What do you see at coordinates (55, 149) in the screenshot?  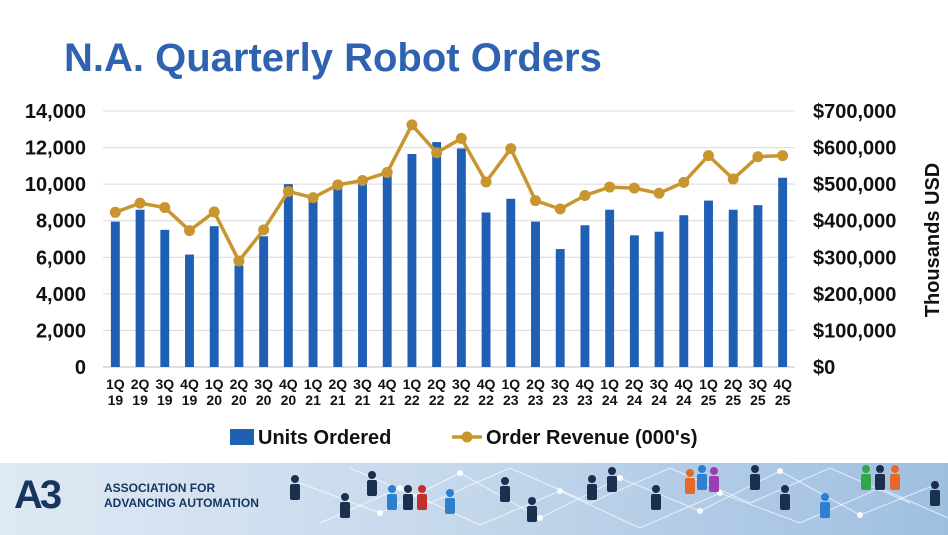 I see `y-left-tick-label: 12,000` at bounding box center [55, 149].